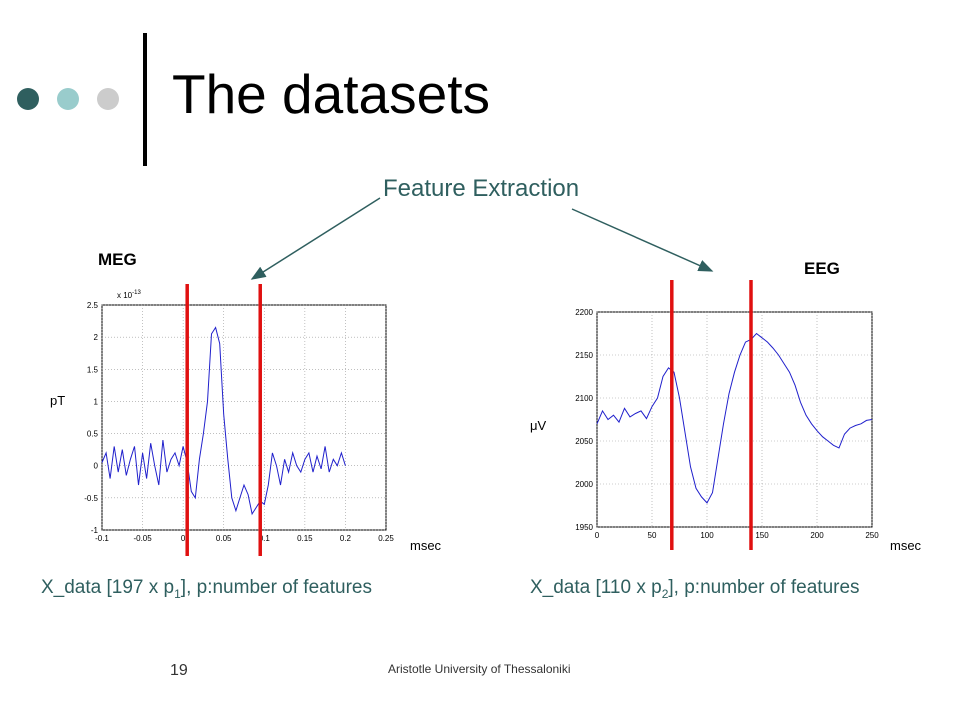 The width and height of the screenshot is (960, 720). I want to click on slide-title: The datasets, so click(331, 94).